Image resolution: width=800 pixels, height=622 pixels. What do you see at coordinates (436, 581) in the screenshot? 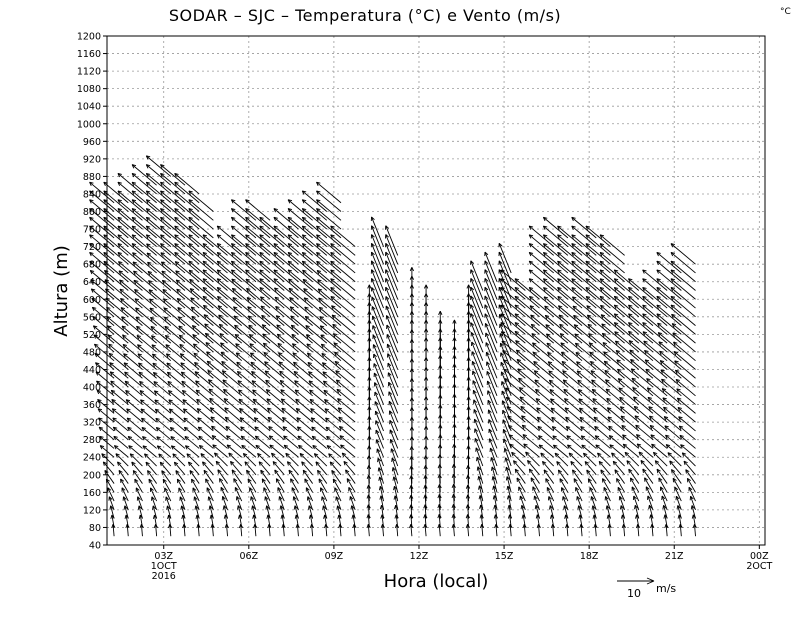
I see `x-axis-label: Hora (local)` at bounding box center [436, 581].